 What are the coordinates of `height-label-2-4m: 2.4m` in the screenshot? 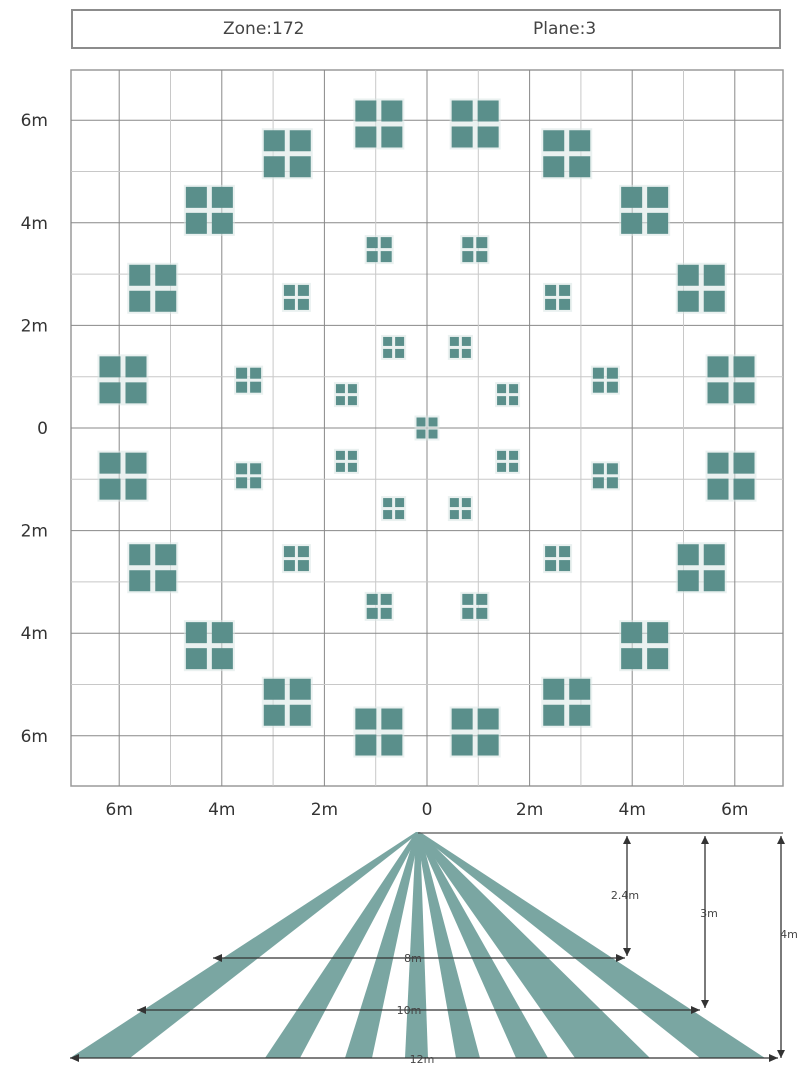 It's located at (625, 895).